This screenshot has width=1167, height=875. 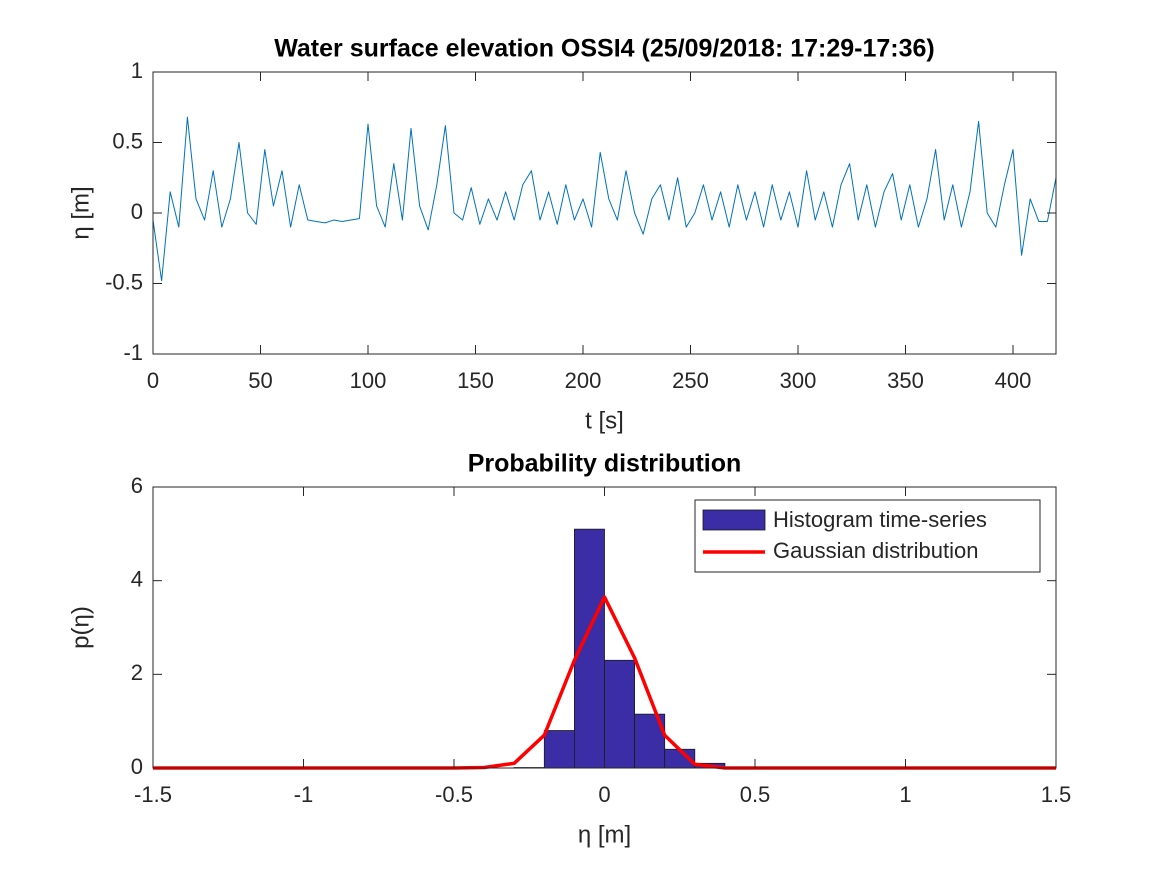 I want to click on chart-title: Probability distribution, so click(x=605, y=464).